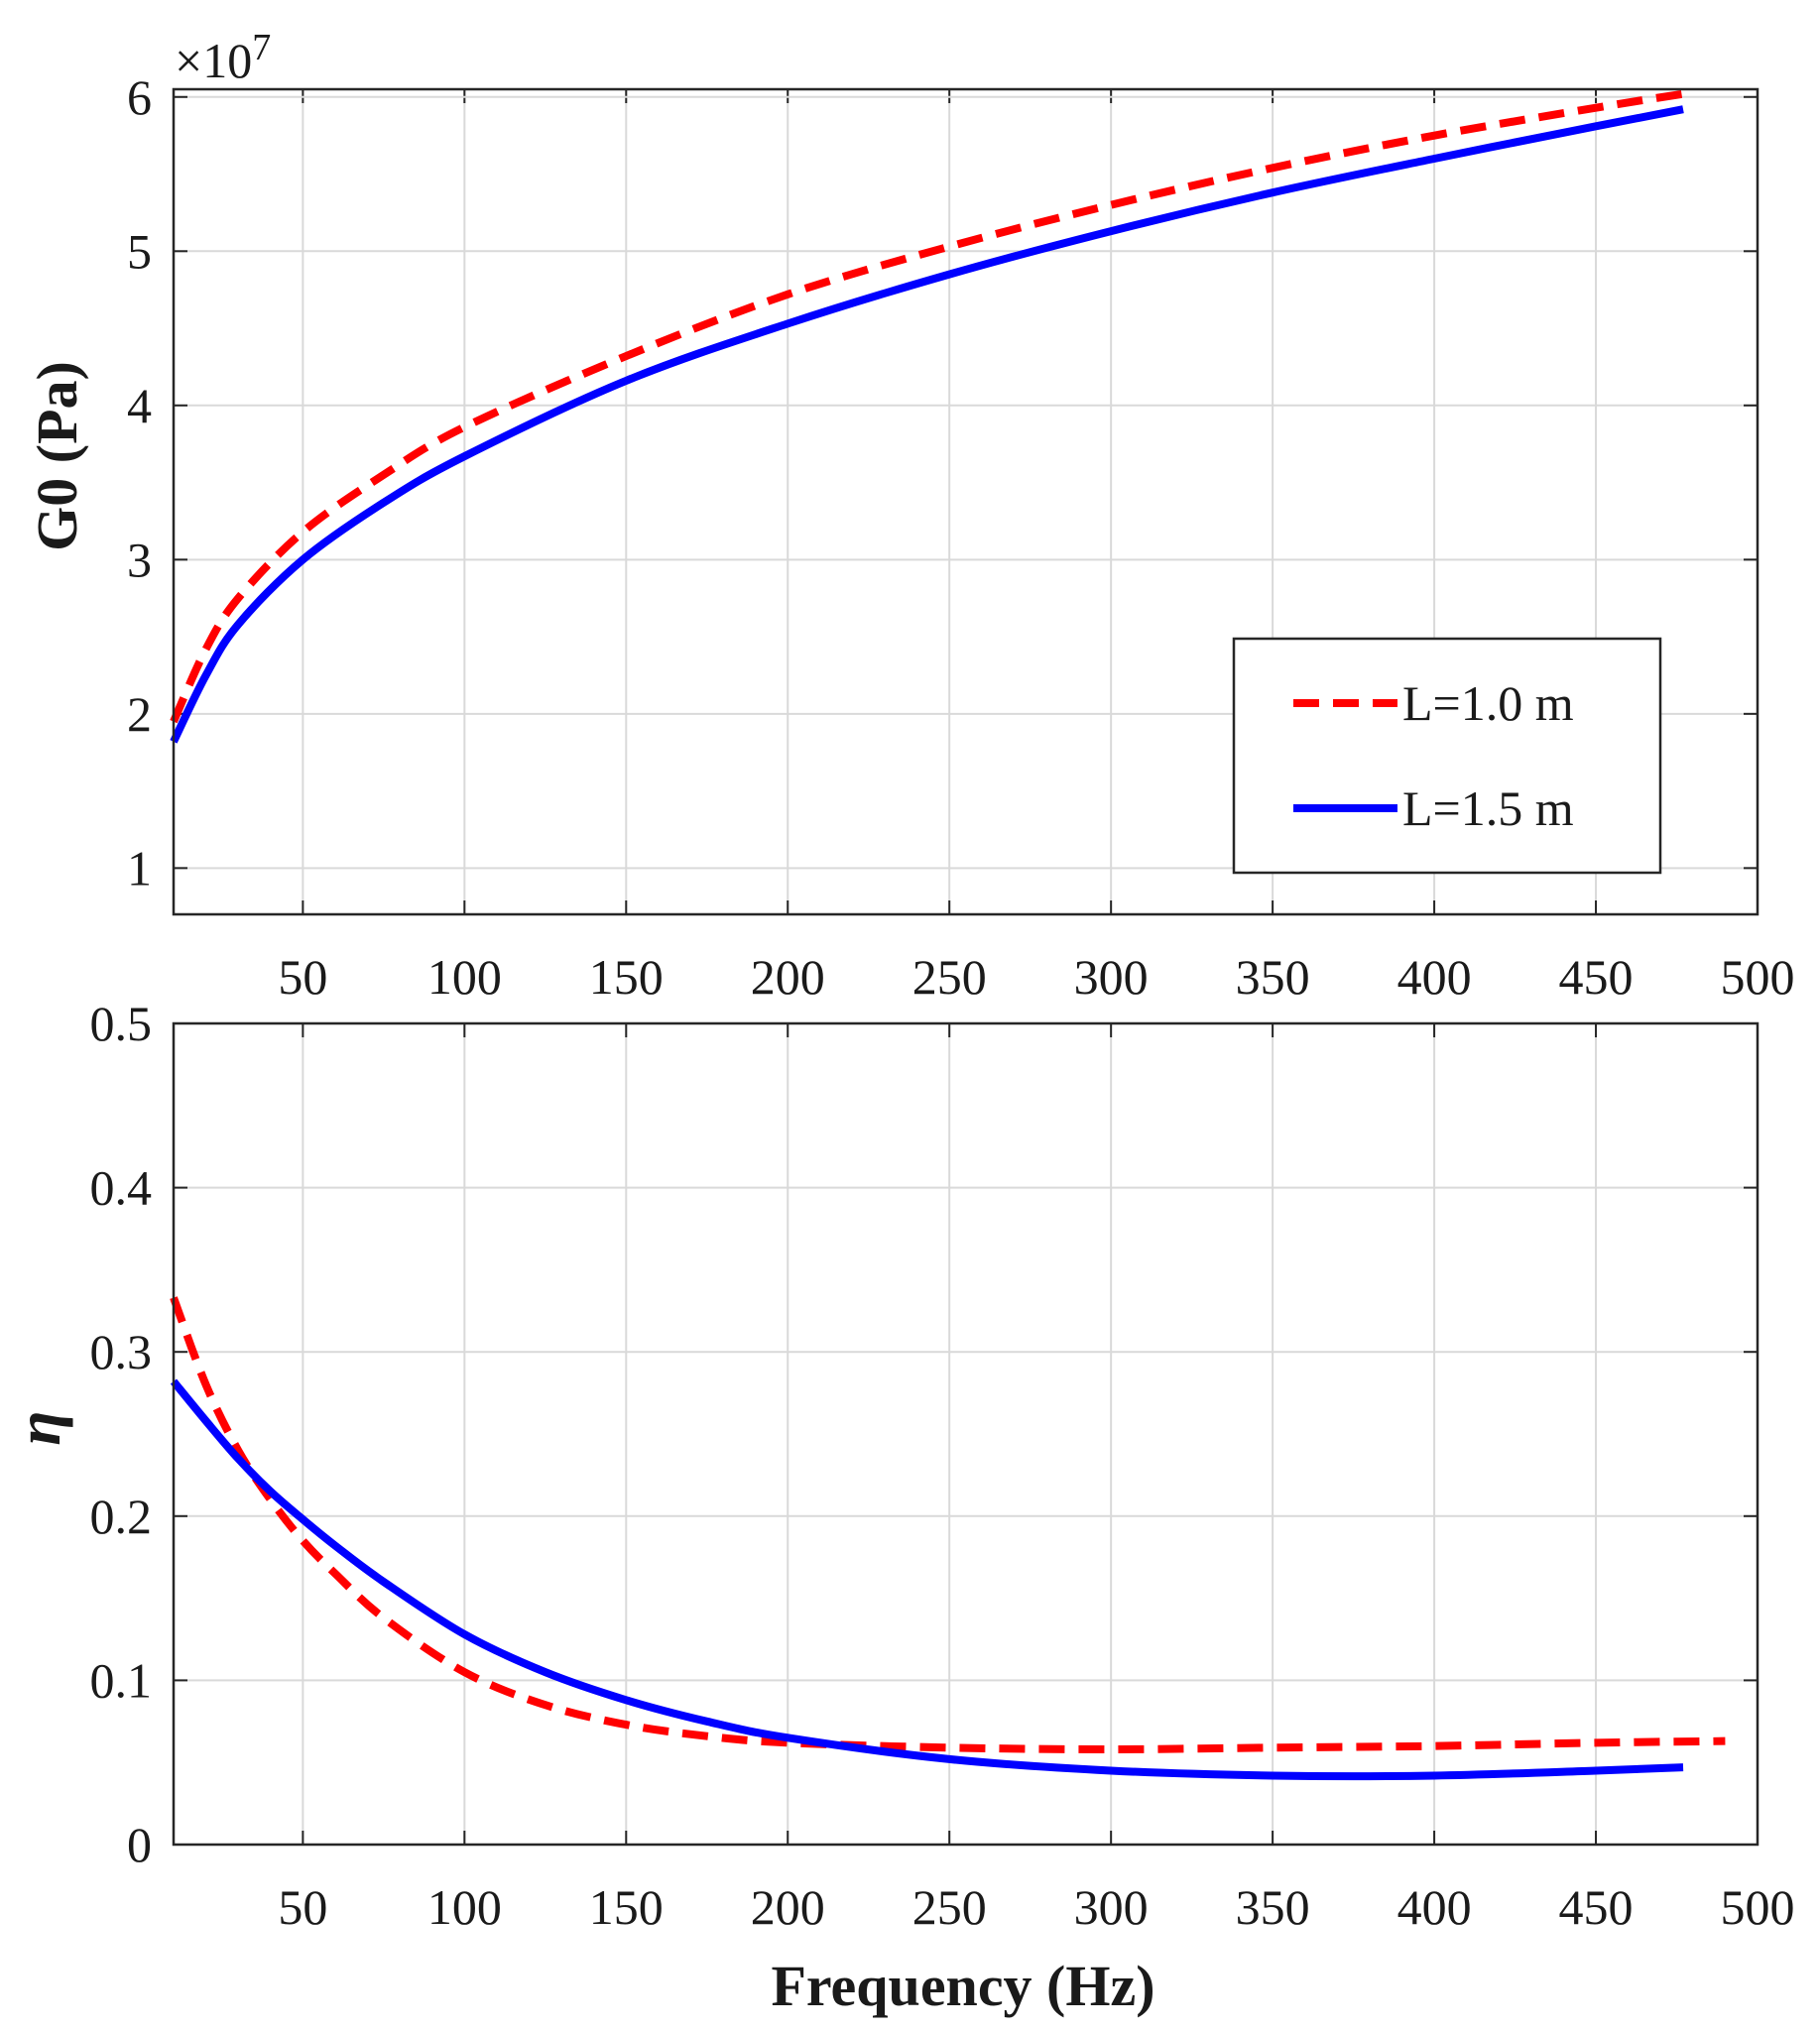  I want to click on top-y-tick-label: 1, so click(139, 868).